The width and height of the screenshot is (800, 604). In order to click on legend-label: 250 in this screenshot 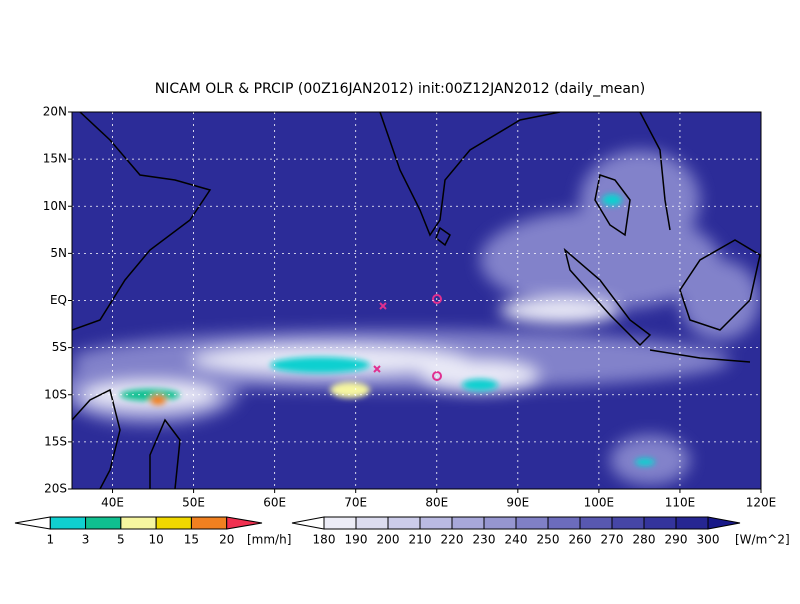, I will do `click(548, 540)`.